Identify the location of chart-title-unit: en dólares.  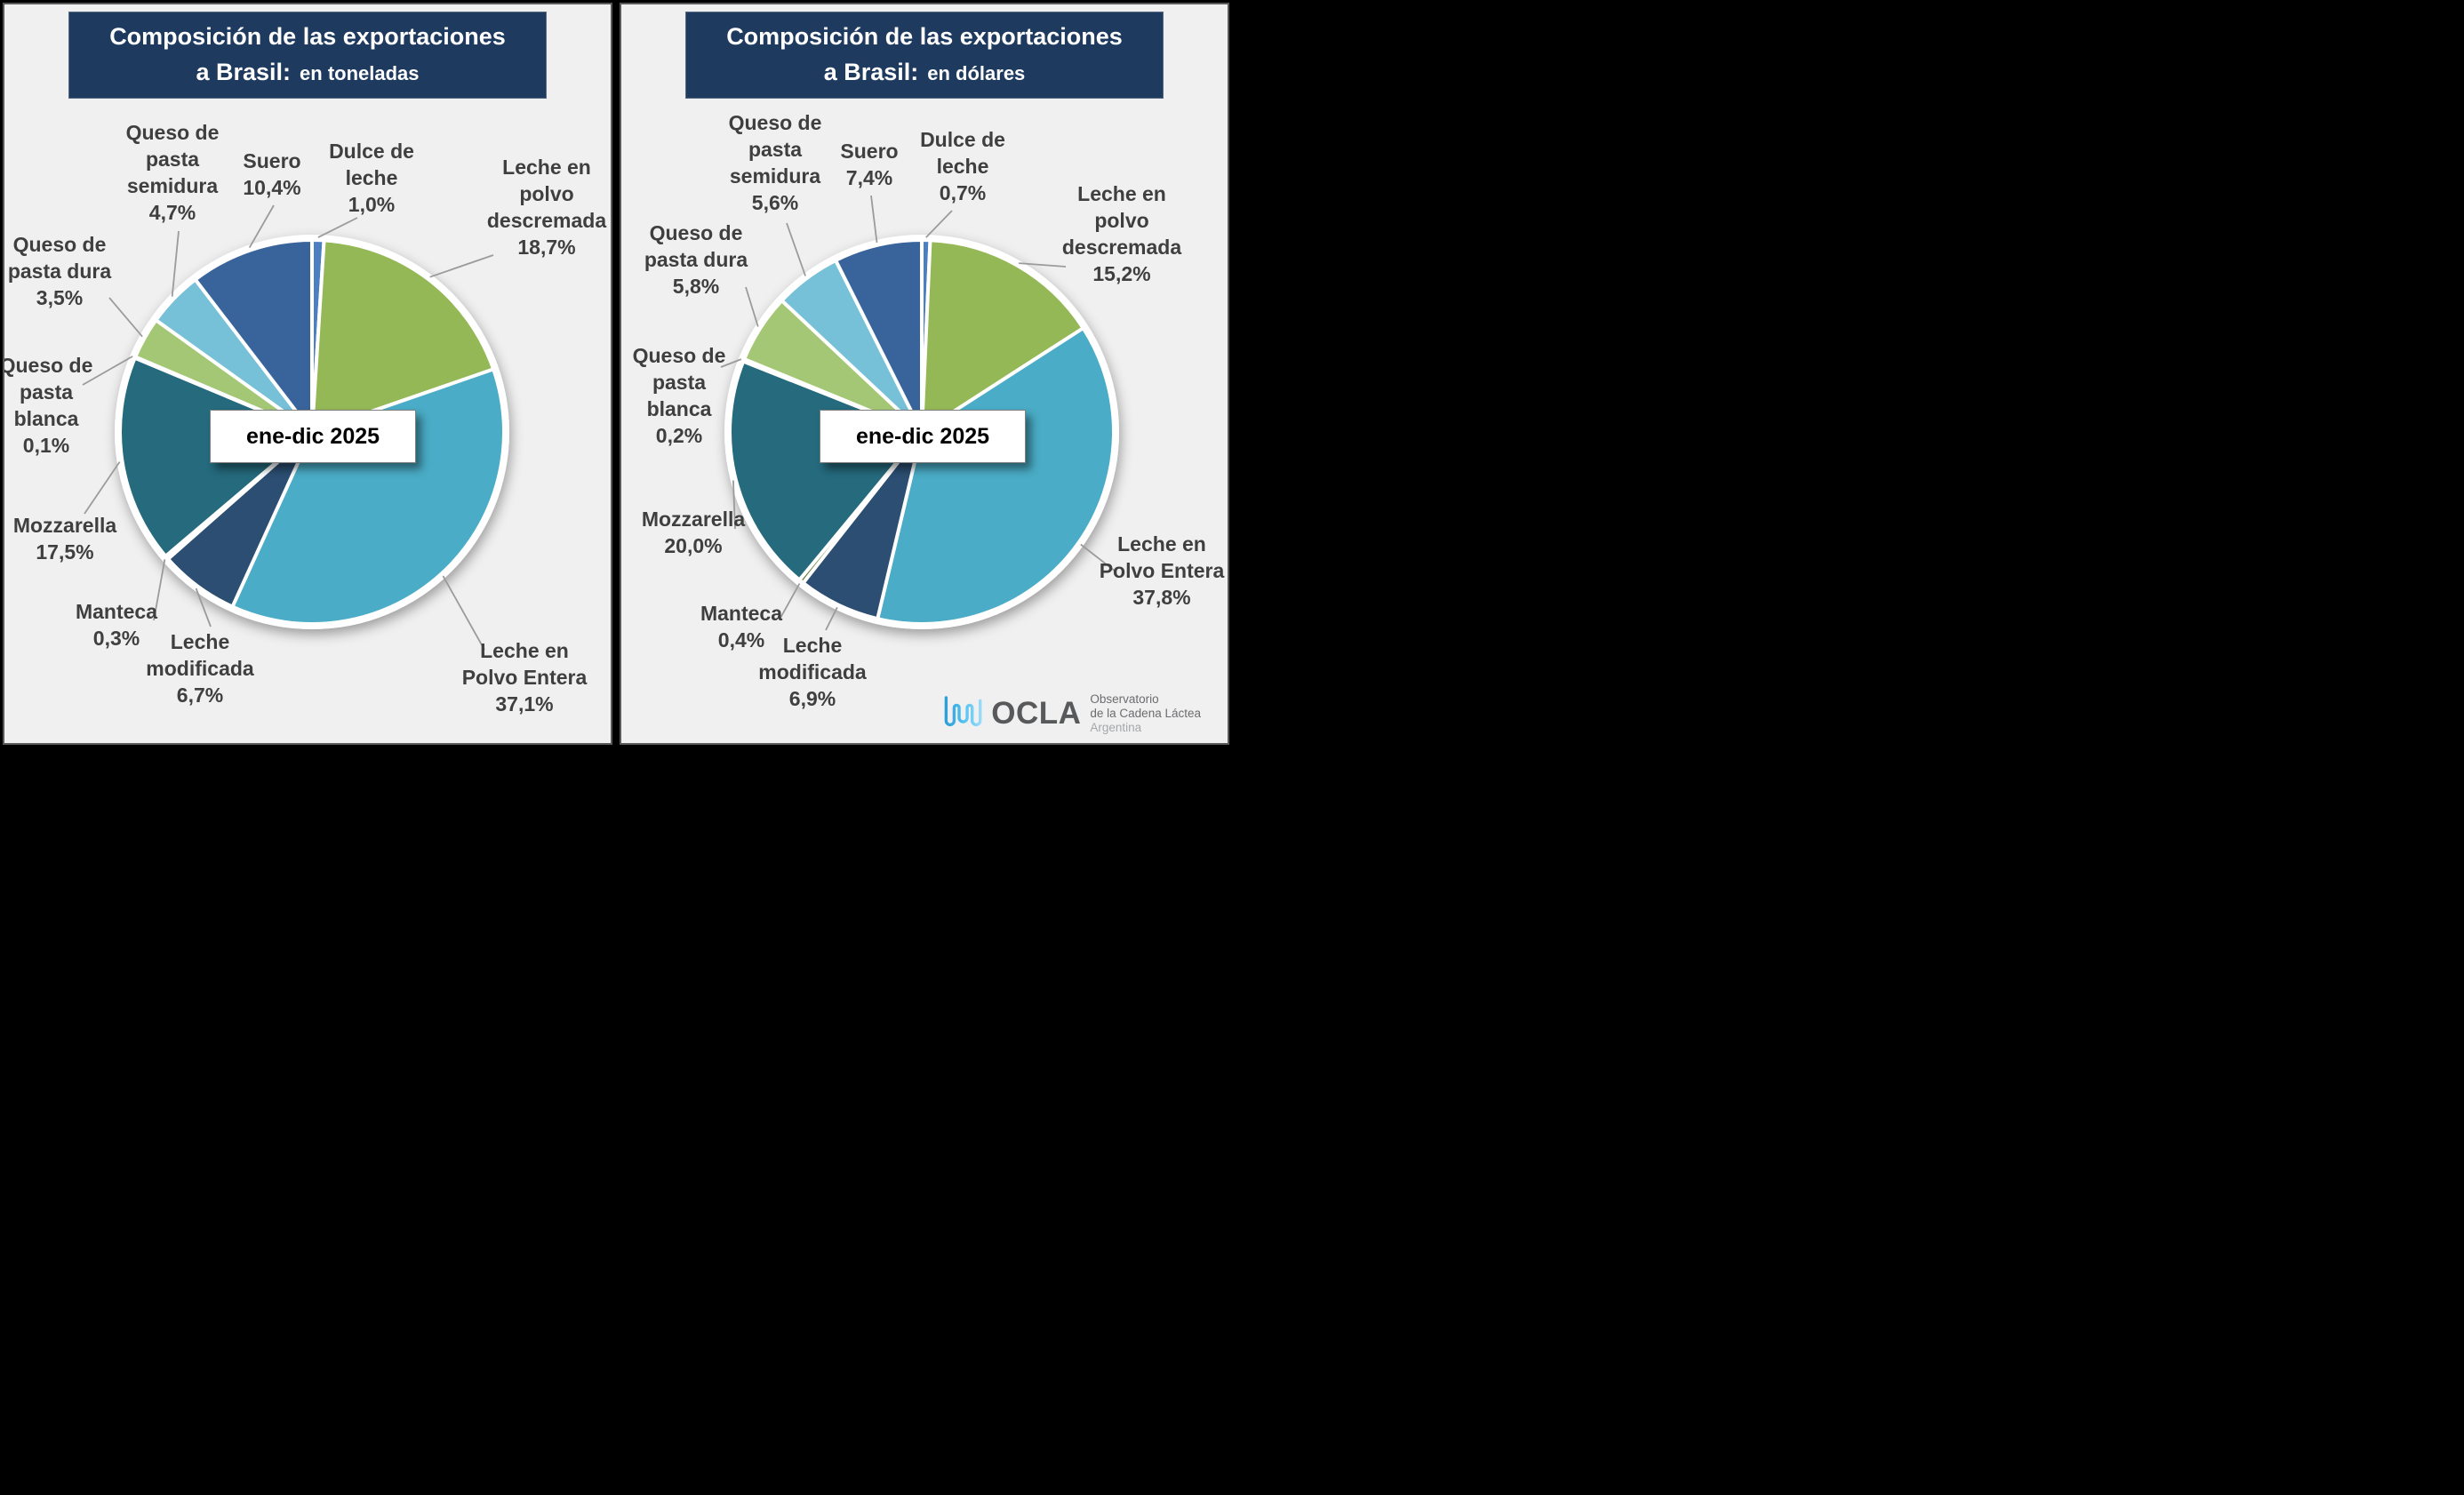
(976, 73).